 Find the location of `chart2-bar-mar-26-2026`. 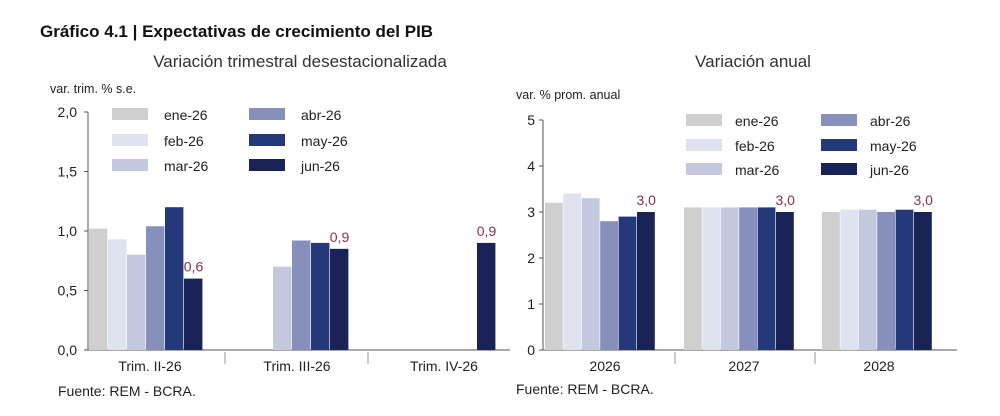

chart2-bar-mar-26-2026 is located at coordinates (590, 274).